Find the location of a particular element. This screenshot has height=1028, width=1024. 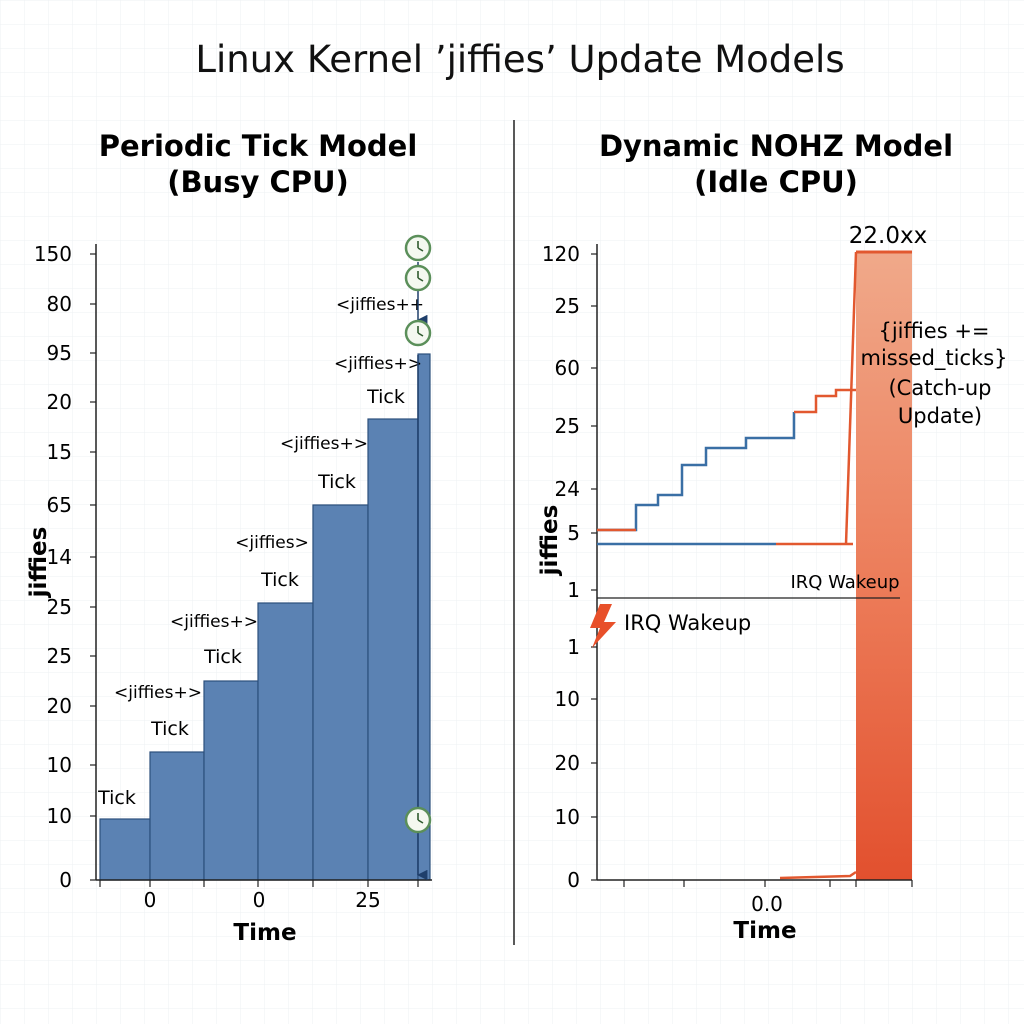

left-x-axis-ticks: 0 0 25 is located at coordinates (259, 896).